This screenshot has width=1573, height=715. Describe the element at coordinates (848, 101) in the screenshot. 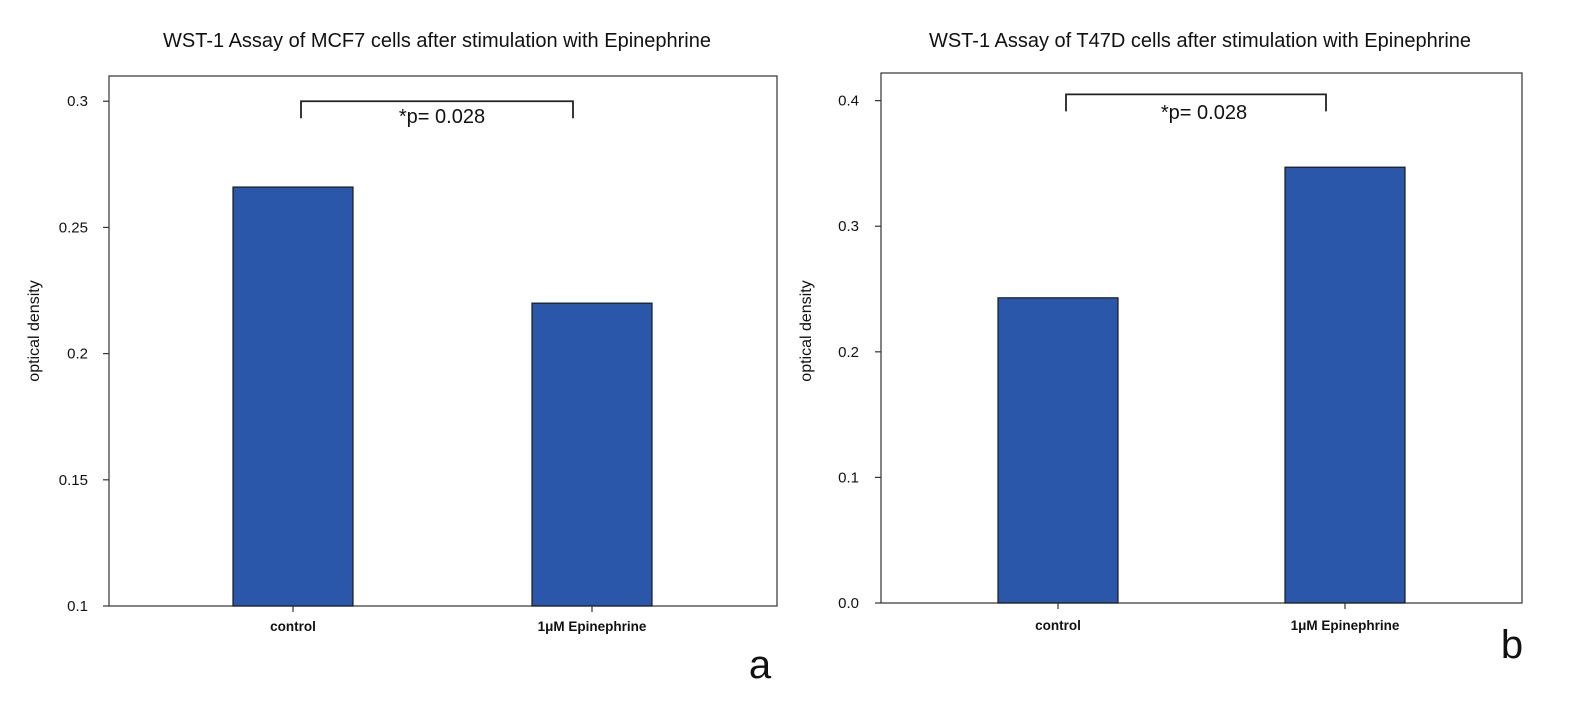

I see `y-tick-label: 0.4` at that location.